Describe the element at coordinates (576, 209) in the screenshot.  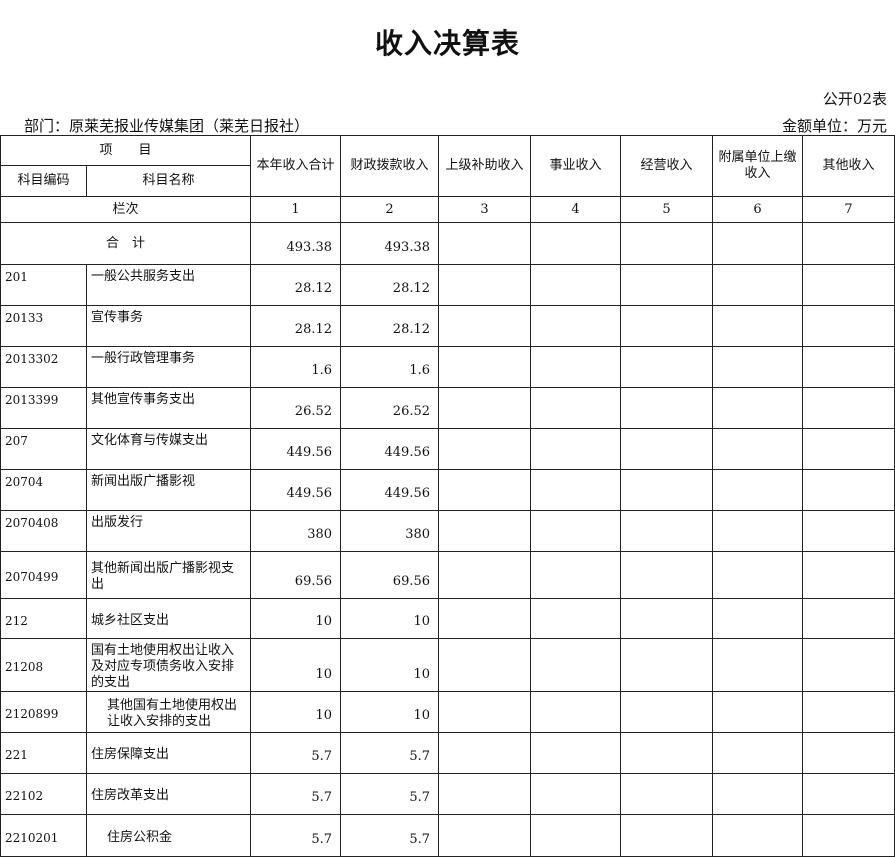
I see `column-number: 4` at that location.